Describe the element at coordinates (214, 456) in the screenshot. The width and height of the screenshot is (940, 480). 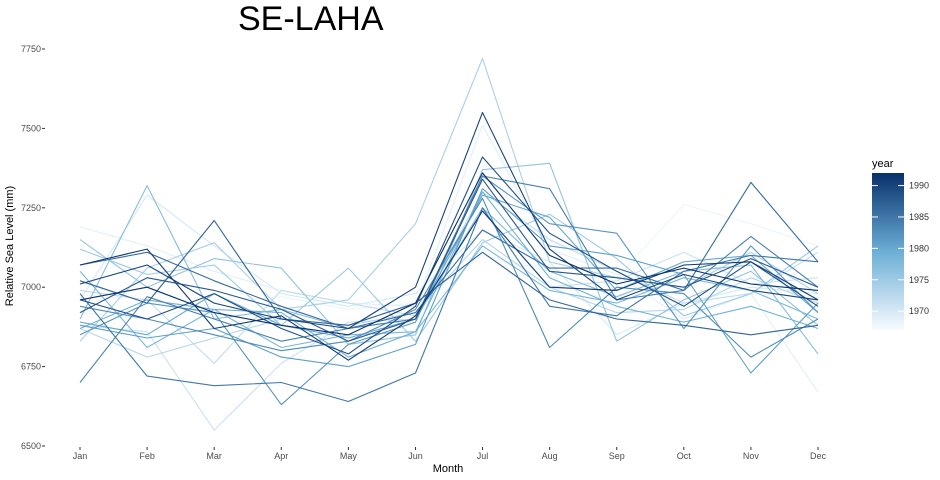
I see `x-tick-label: Mar` at that location.